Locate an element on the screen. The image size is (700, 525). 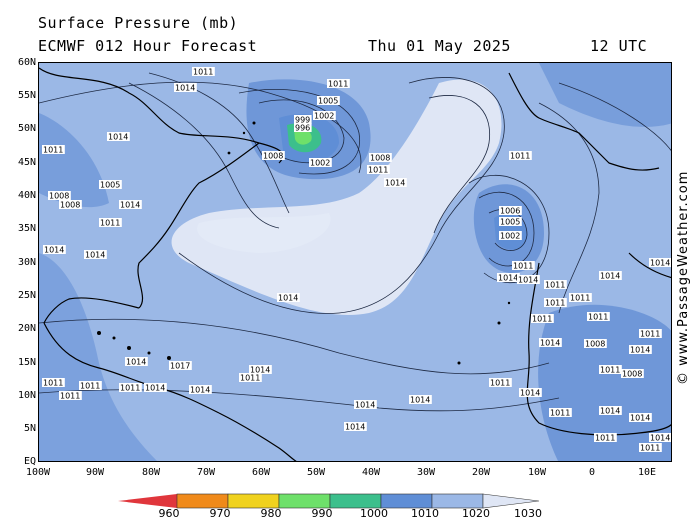
lat-label: 50N is located at coordinates (26, 128).